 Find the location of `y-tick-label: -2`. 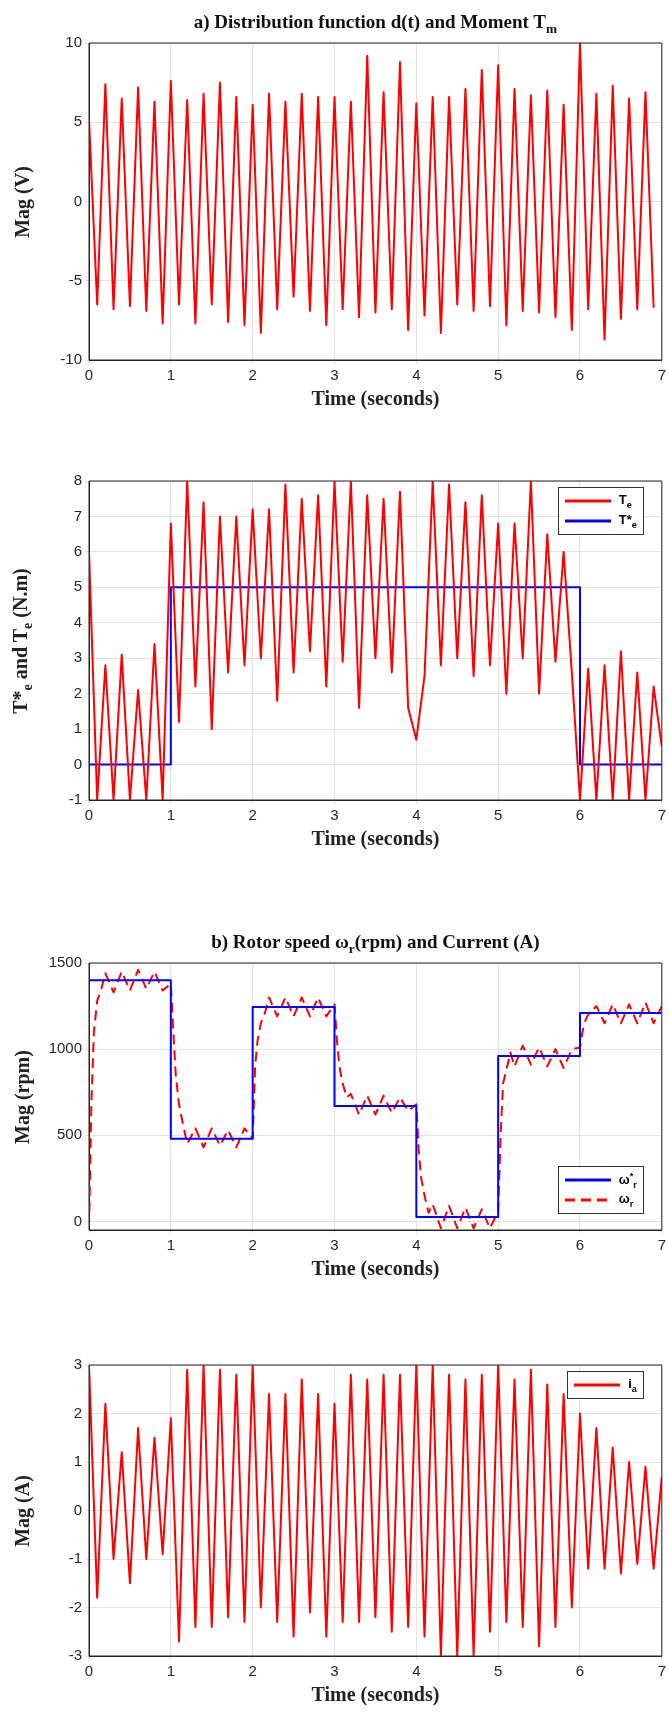

y-tick-label: -2 is located at coordinates (75, 1606).